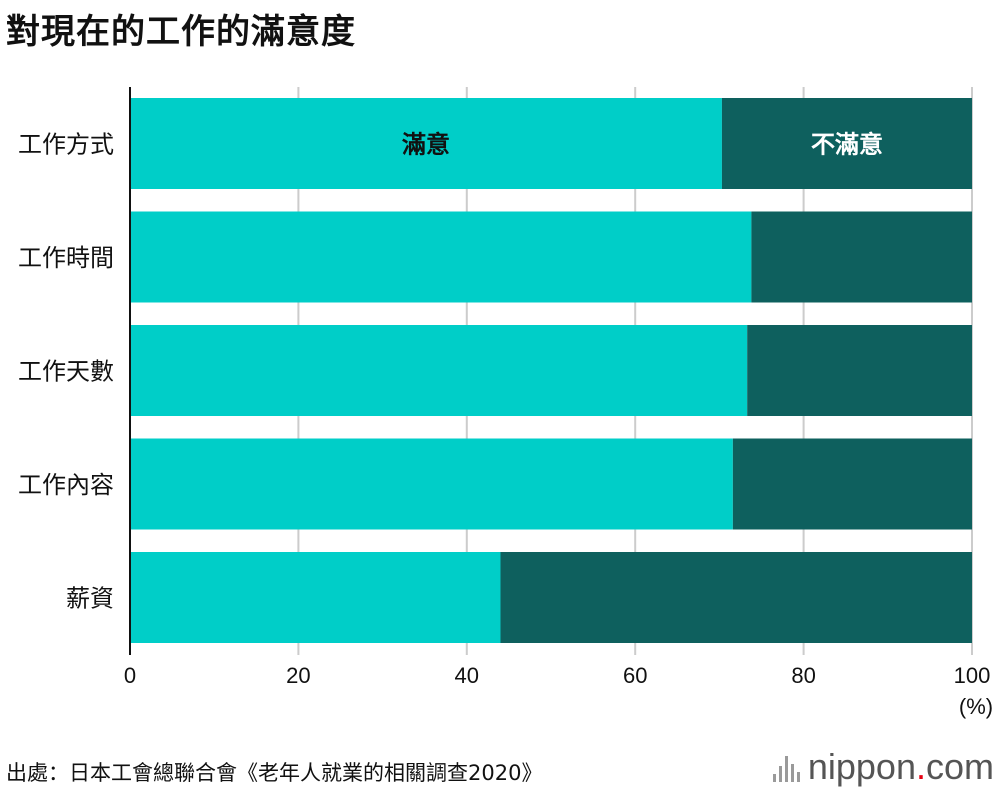 This screenshot has width=1000, height=790. I want to click on series-label-0: 滿意, so click(426, 145).